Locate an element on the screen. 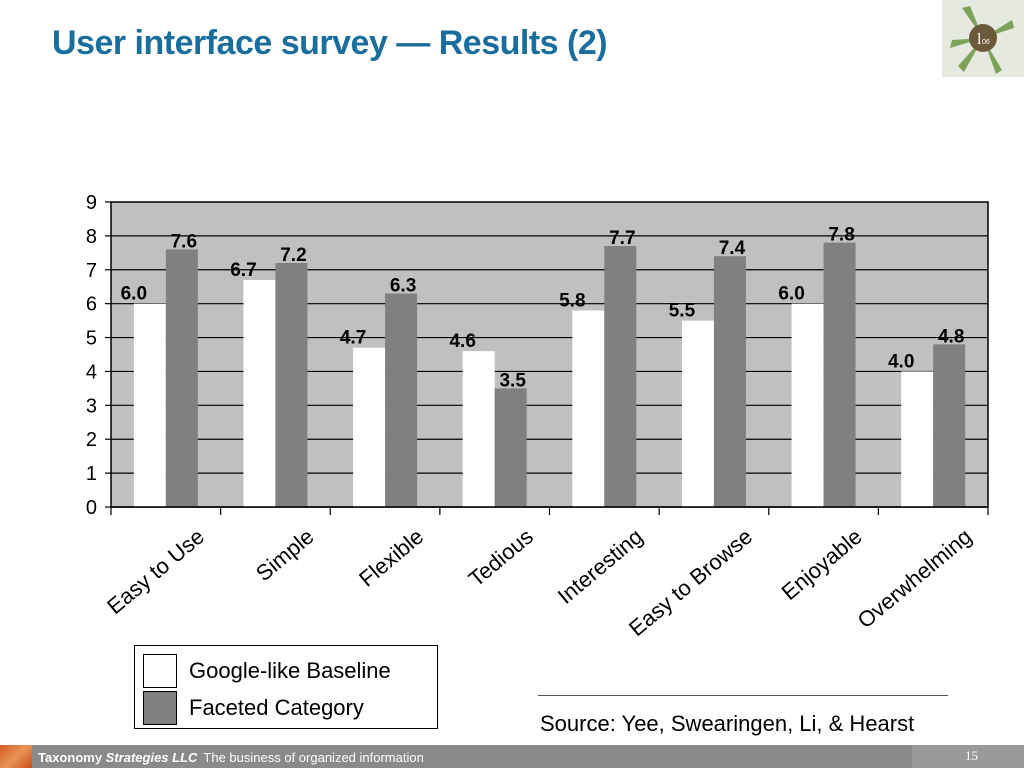 This screenshot has width=1024, height=768. footer-brand-mark-icon is located at coordinates (16, 756).